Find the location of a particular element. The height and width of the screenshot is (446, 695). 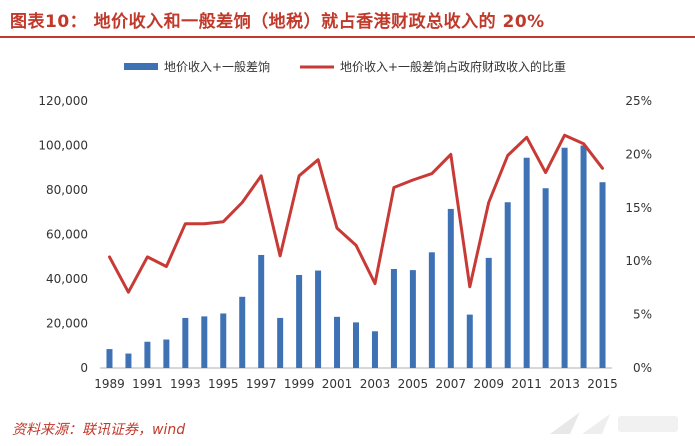

chart-legend: 地价收入+一般差饷 地价收入+一般差饷占政府财政收入的比重 is located at coordinates (345, 66).